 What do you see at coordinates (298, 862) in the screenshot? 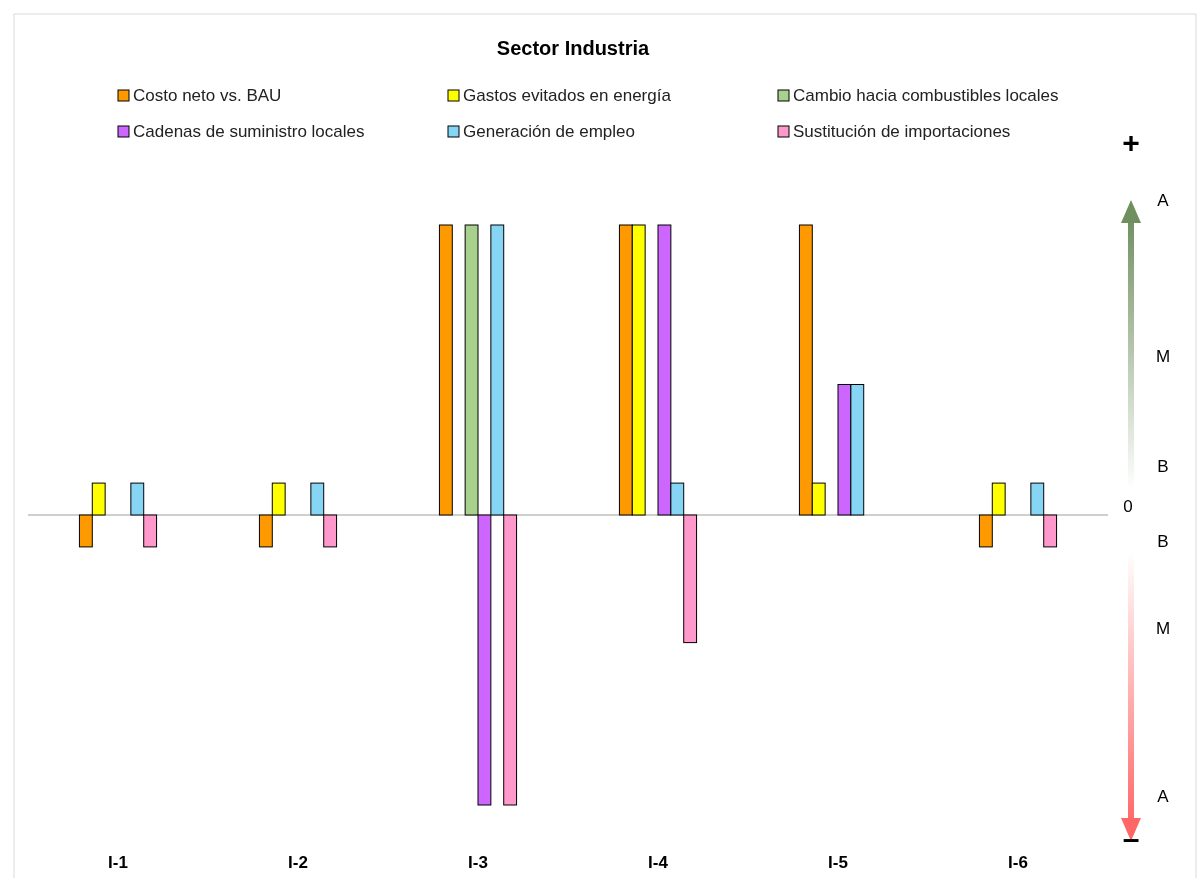
I see `x-tick-label: I-2` at bounding box center [298, 862].